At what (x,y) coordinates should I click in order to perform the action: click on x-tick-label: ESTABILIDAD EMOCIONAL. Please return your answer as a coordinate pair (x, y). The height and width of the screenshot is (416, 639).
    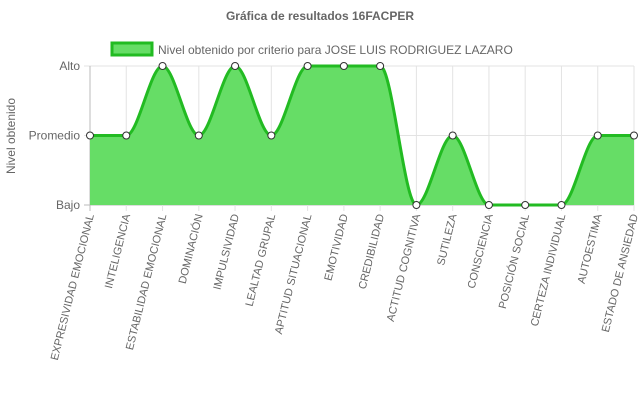
    Looking at the image, I should click on (146, 282).